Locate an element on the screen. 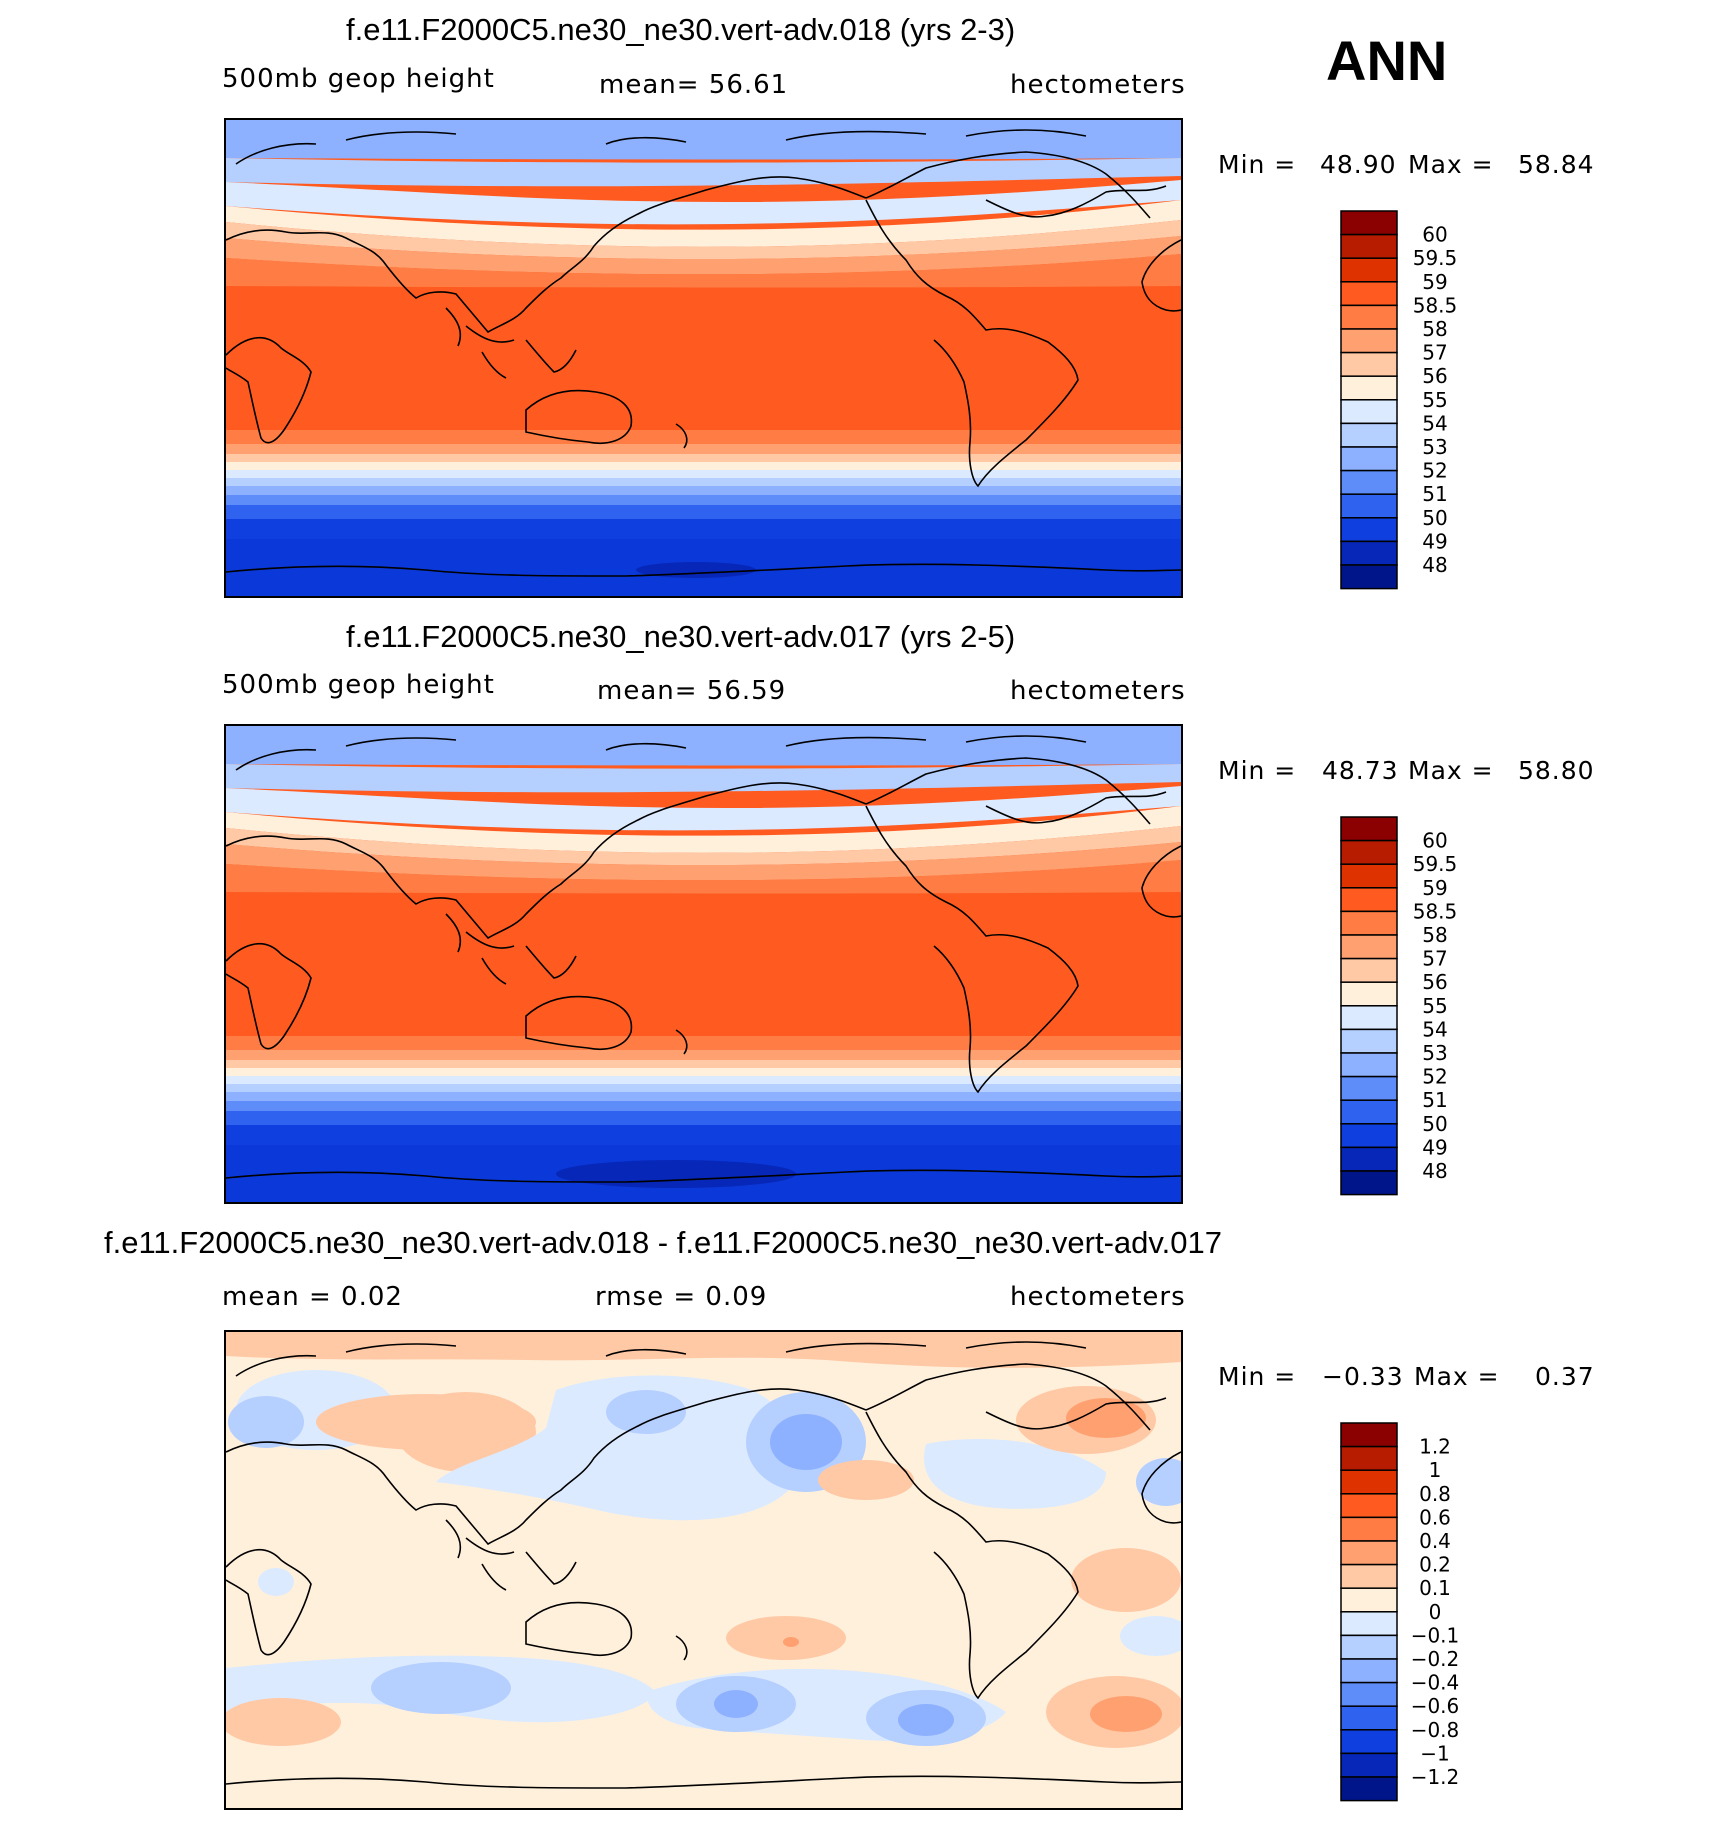 The image size is (1710, 1831). panel3-min-value: −0.33 is located at coordinates (1363, 1376).